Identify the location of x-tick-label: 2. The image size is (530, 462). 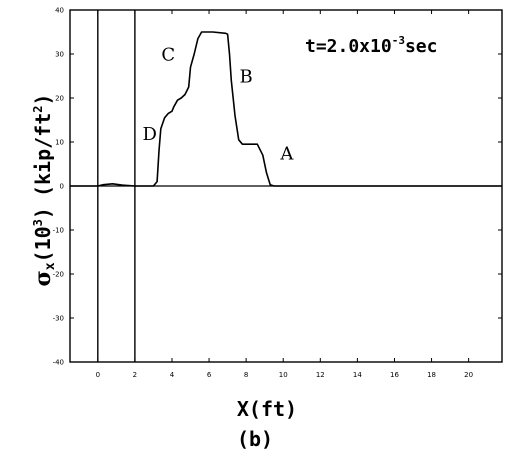
(135, 375).